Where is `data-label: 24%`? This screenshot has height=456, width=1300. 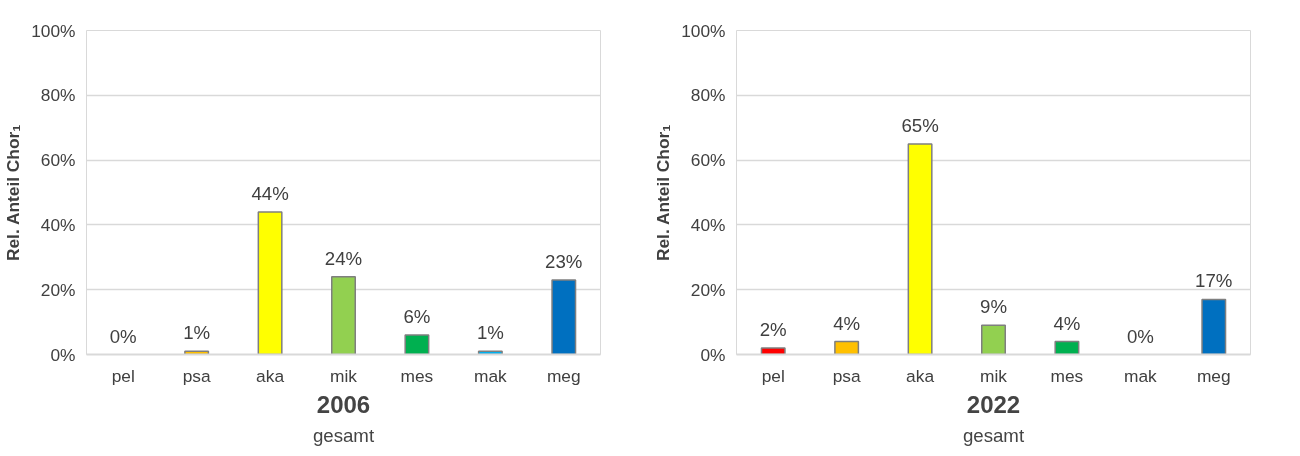
data-label: 24% is located at coordinates (343, 258).